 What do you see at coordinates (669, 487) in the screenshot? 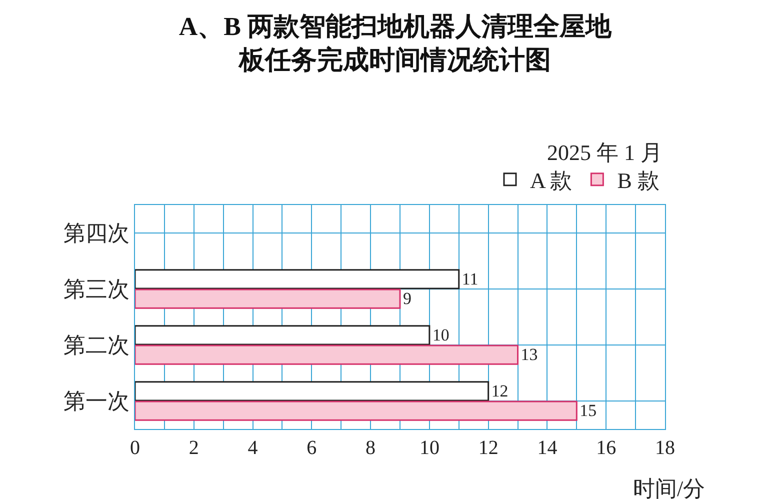
I see `x-axis-title: 时间/分` at bounding box center [669, 487].